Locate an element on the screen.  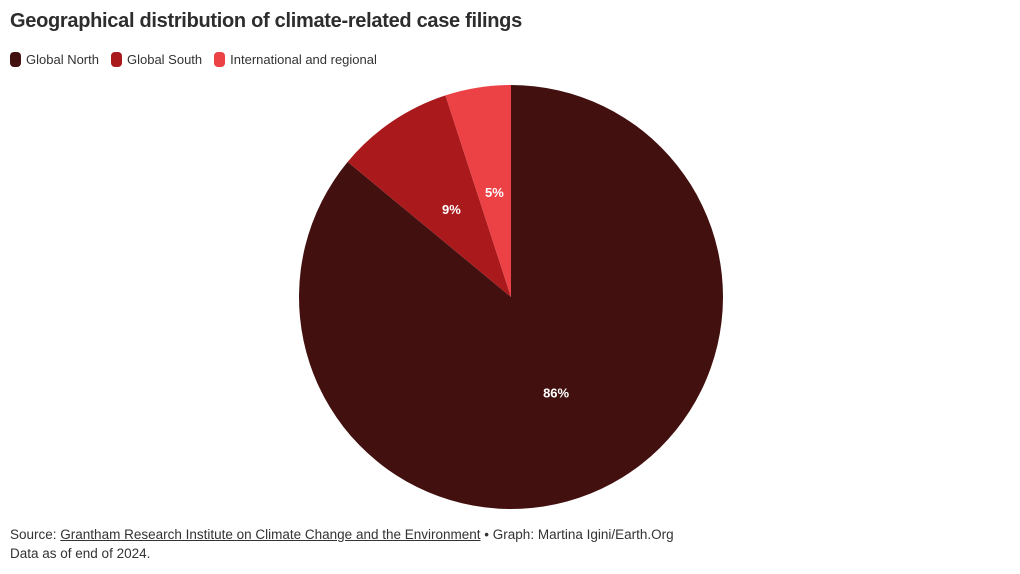
graph-credit: Graph: Martina Igini/Earth.Org is located at coordinates (583, 534).